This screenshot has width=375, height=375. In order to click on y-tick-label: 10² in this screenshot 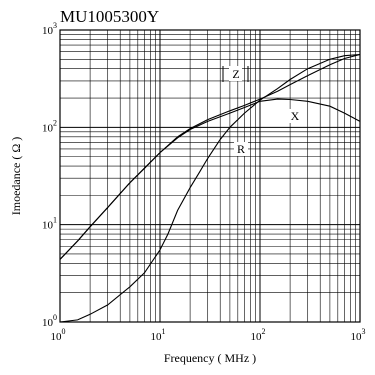, I will do `click(49, 126)`.